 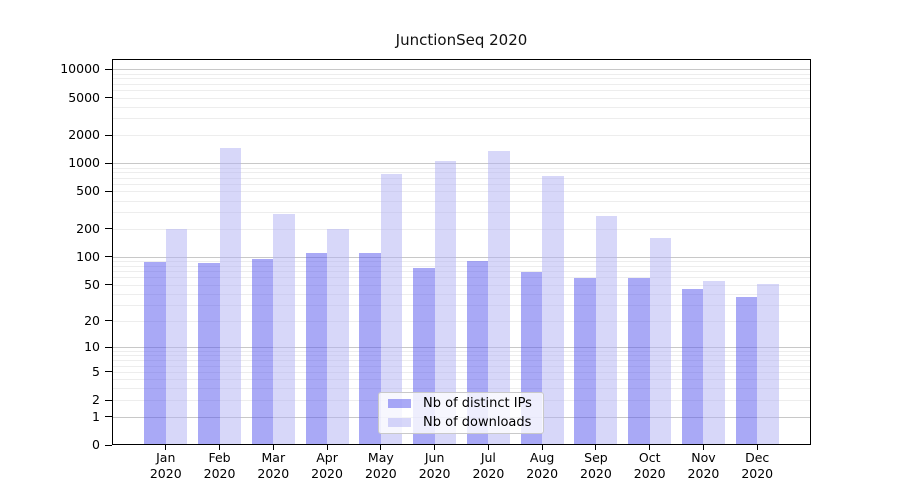 I want to click on y-tick-label: 50, so click(x=92, y=284).